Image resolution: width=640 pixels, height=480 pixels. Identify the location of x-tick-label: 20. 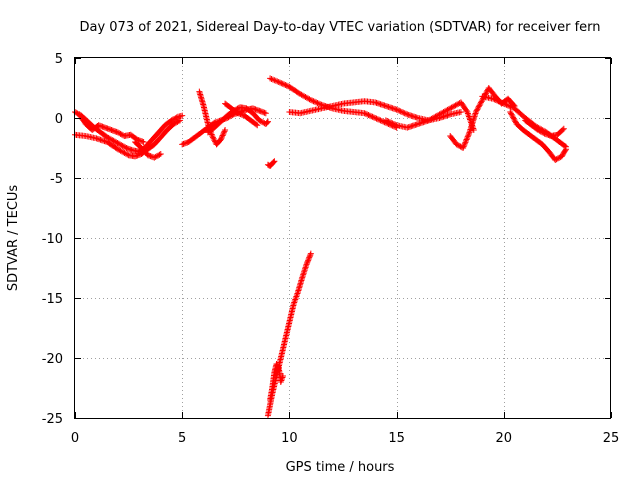
(504, 438).